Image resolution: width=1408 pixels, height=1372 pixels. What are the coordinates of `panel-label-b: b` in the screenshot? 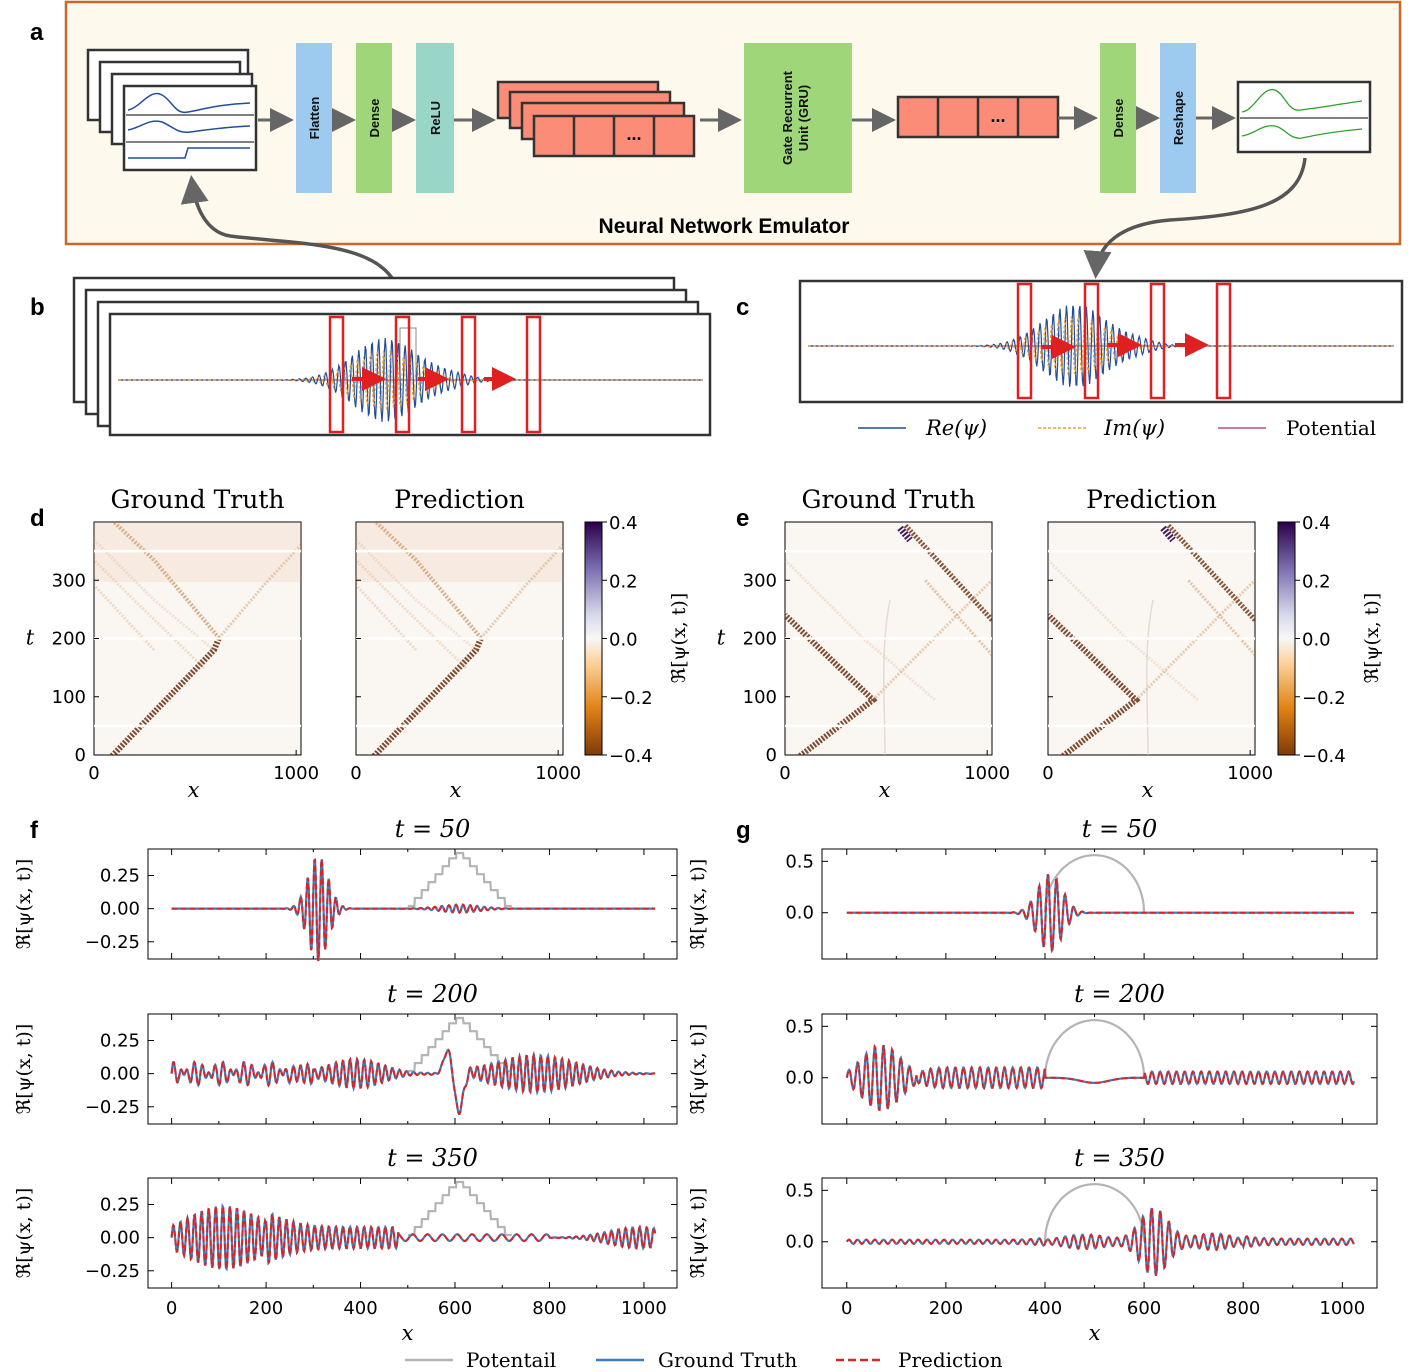 It's located at (37, 307).